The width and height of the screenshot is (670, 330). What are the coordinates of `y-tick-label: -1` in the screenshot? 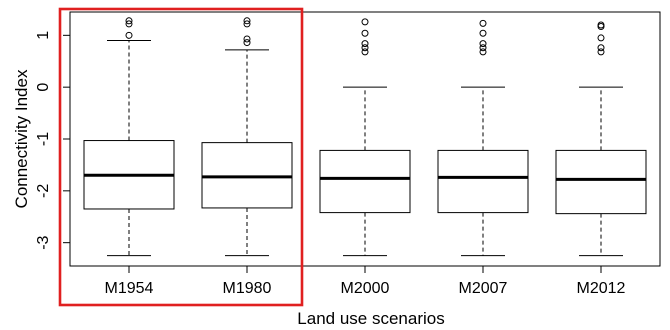 It's located at (43, 139).